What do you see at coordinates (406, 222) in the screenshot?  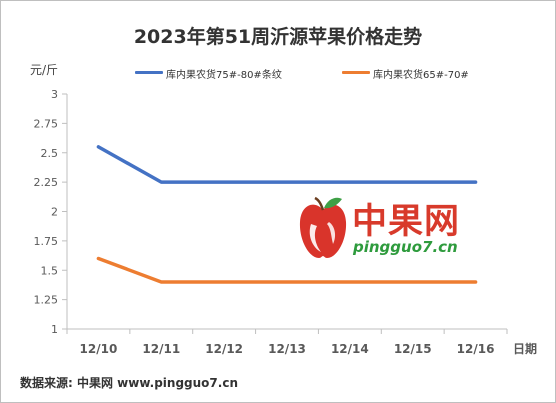 I see `watermark-brand: 中果网` at bounding box center [406, 222].